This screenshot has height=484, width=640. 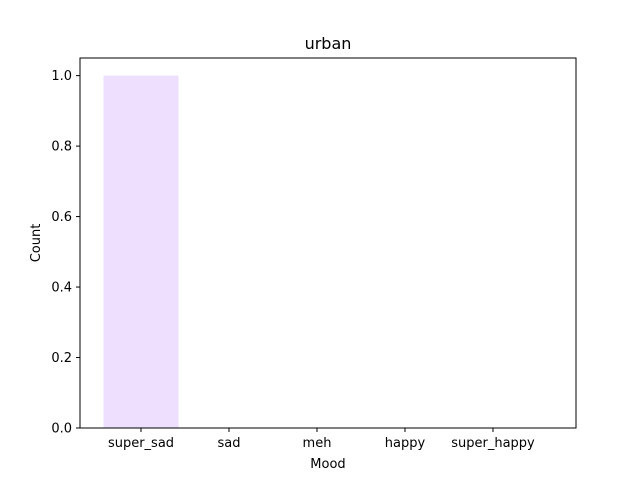 What do you see at coordinates (61, 429) in the screenshot?
I see `y-tick-label: 0.0` at bounding box center [61, 429].